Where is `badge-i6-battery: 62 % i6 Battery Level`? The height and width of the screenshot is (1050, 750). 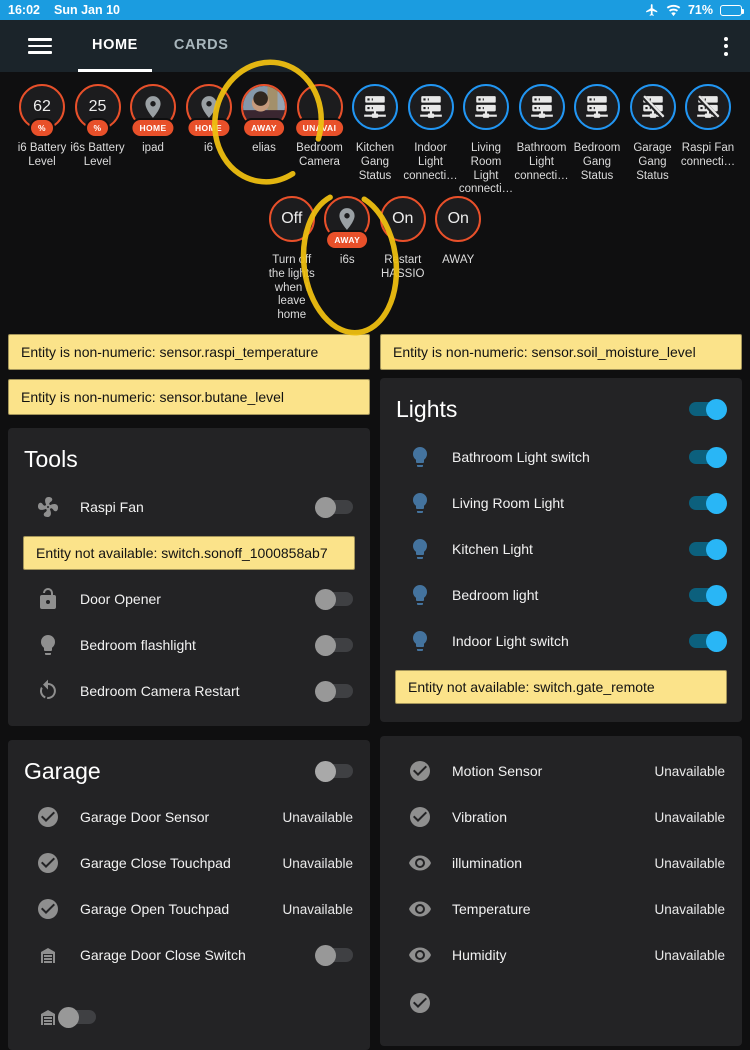
badge-i6-battery: 62 % i6 Battery Level is located at coordinates (42, 140).